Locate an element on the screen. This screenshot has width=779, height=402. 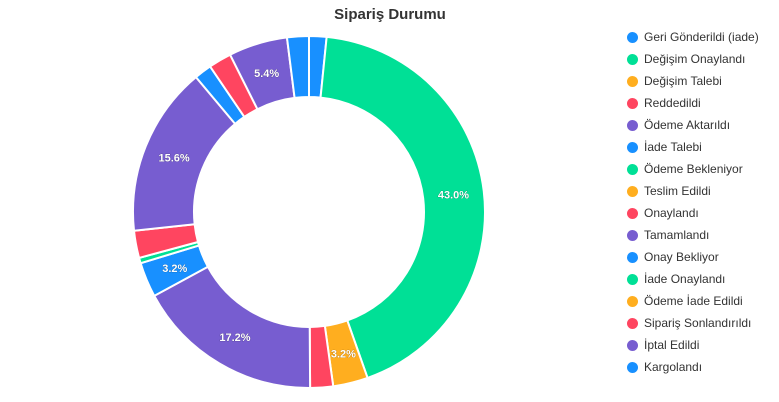
legend-label: Ödeme Aktarıldı is located at coordinates (687, 125).